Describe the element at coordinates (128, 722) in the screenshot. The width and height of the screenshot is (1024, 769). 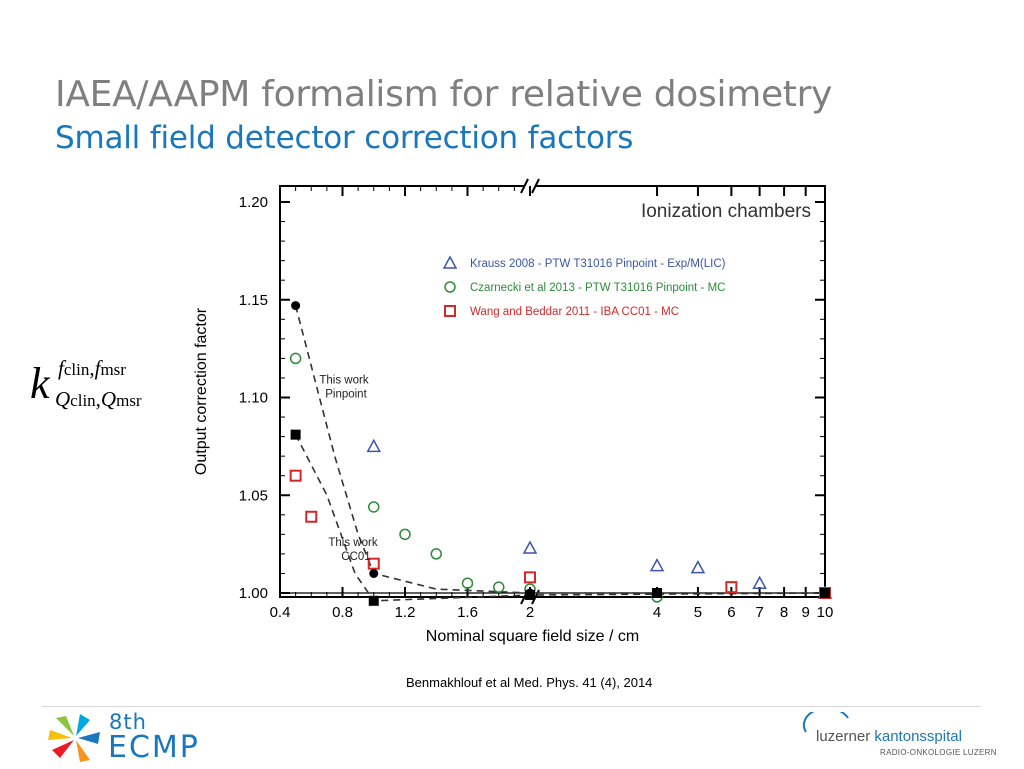
I see `ecmp-edition: 8th` at that location.